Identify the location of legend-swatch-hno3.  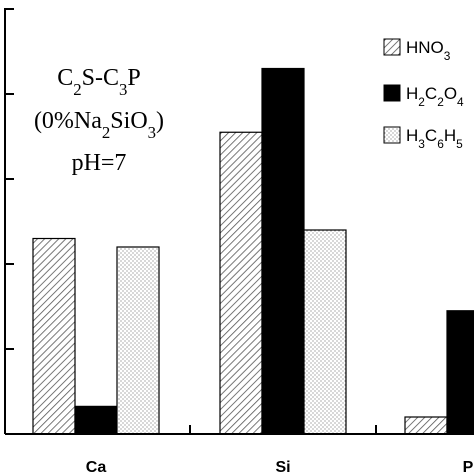
(392, 47).